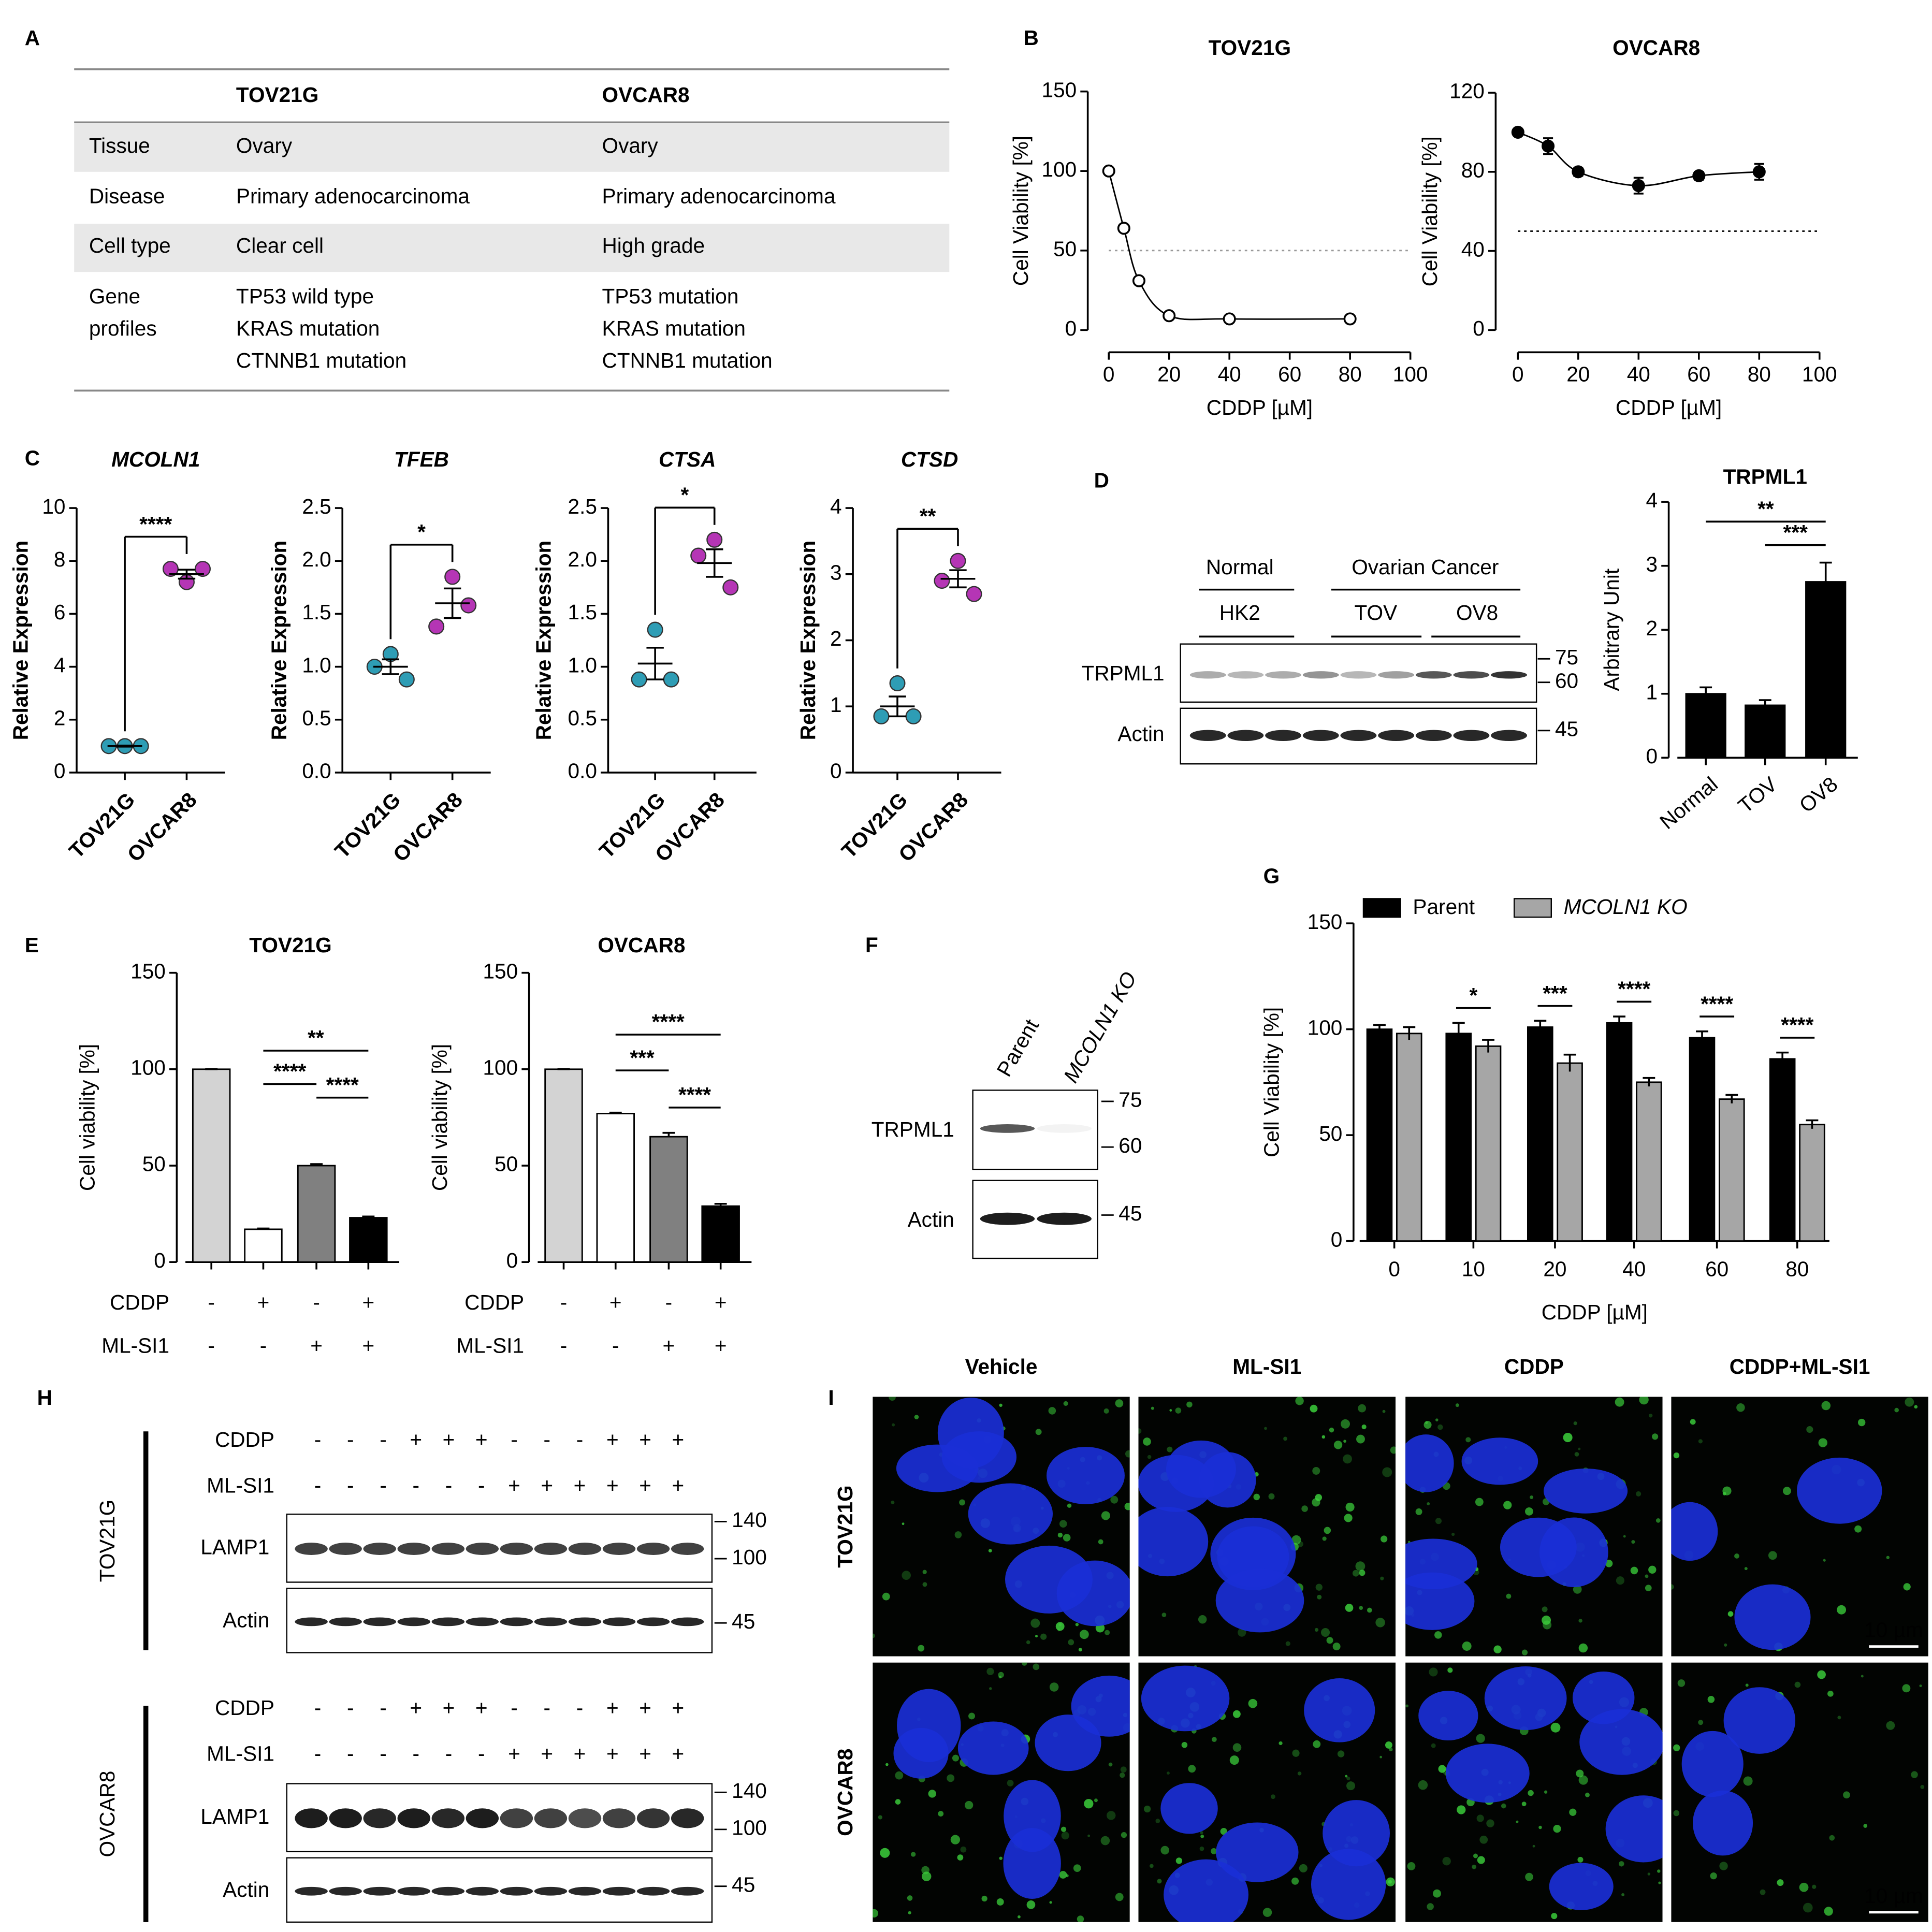 This screenshot has height=1932, width=1932. What do you see at coordinates (277, 95) in the screenshot?
I see `table-header: TOV21G` at bounding box center [277, 95].